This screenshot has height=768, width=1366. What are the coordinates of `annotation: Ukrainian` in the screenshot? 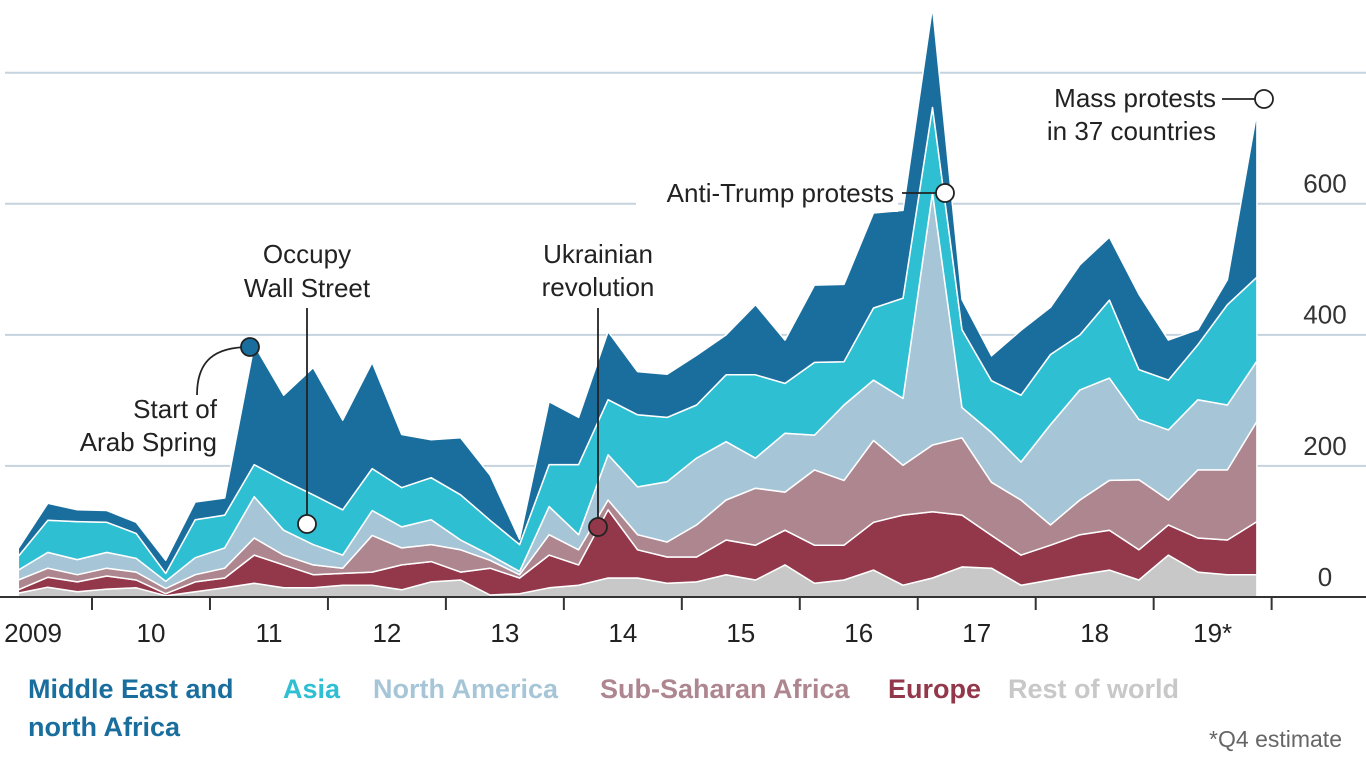 It's located at (598, 254).